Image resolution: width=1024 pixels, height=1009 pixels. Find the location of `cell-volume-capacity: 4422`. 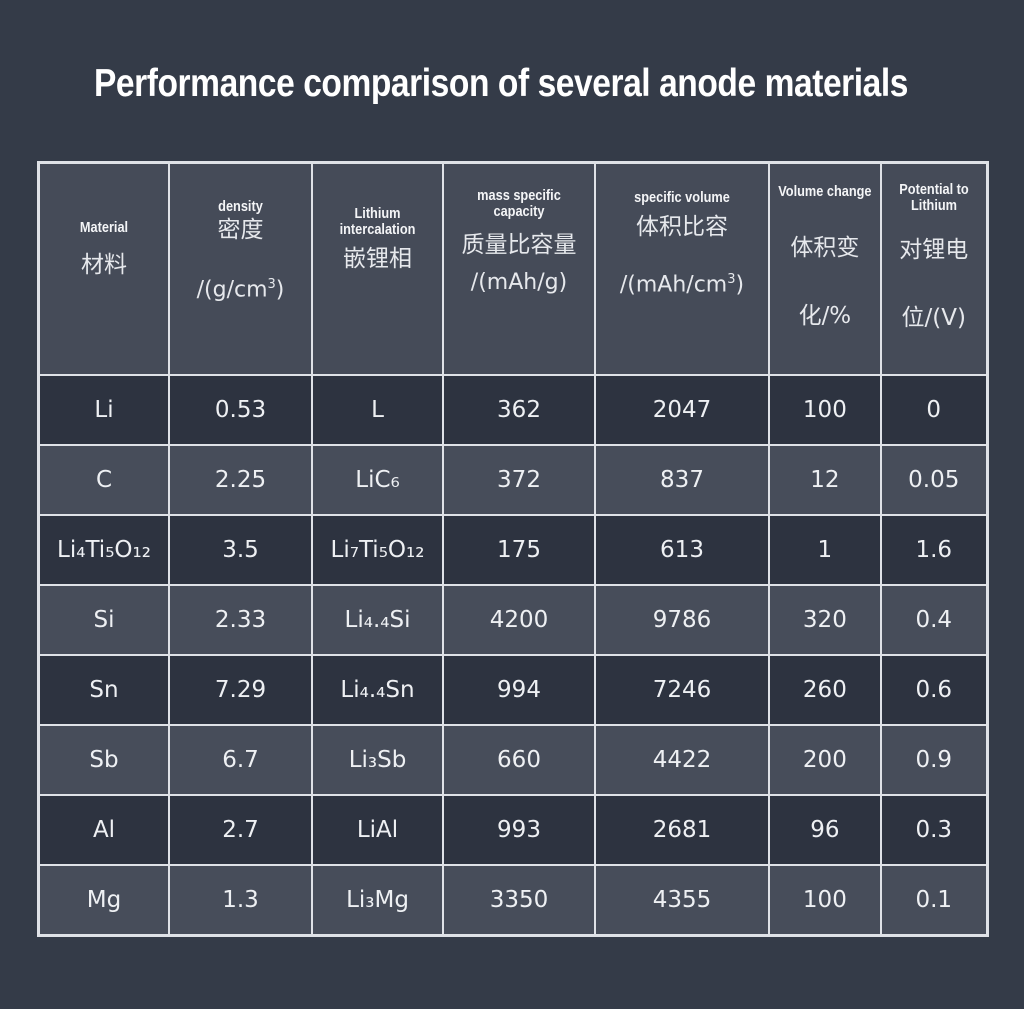

cell-volume-capacity: 4422 is located at coordinates (682, 760).